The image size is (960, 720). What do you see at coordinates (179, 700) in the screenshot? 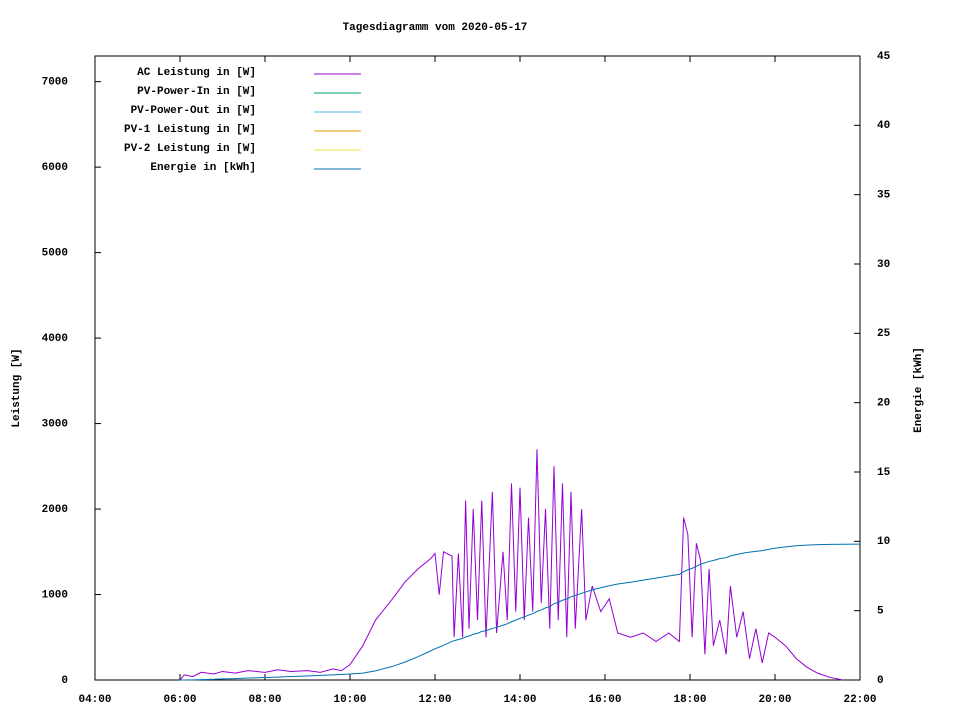
I see `x-tick-label: 06:00` at bounding box center [179, 700].